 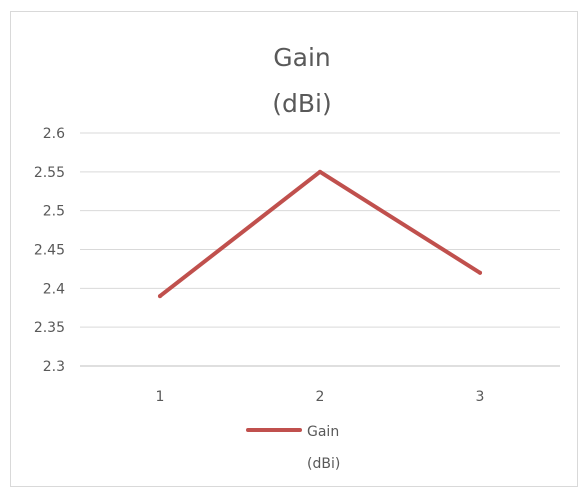 I want to click on chart-title-line-2: (dBi), so click(x=301, y=103).